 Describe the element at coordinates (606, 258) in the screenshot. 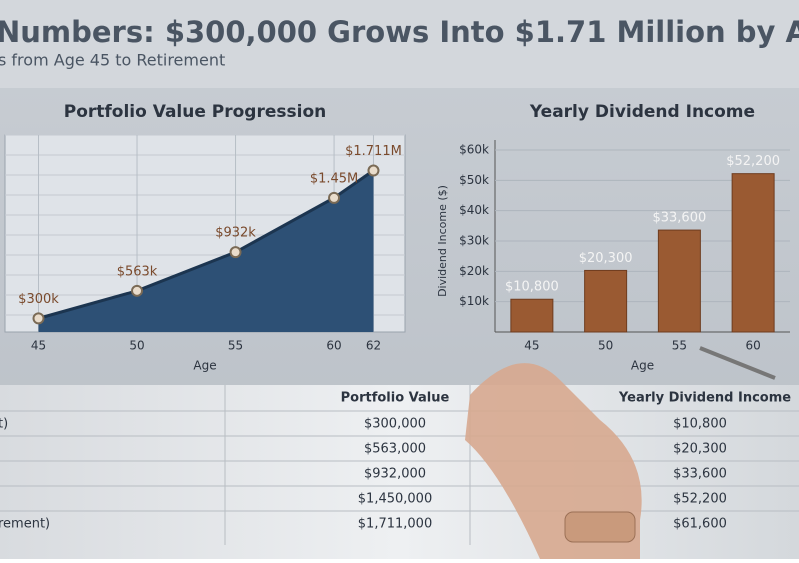

I see `data-label: $20,300` at that location.